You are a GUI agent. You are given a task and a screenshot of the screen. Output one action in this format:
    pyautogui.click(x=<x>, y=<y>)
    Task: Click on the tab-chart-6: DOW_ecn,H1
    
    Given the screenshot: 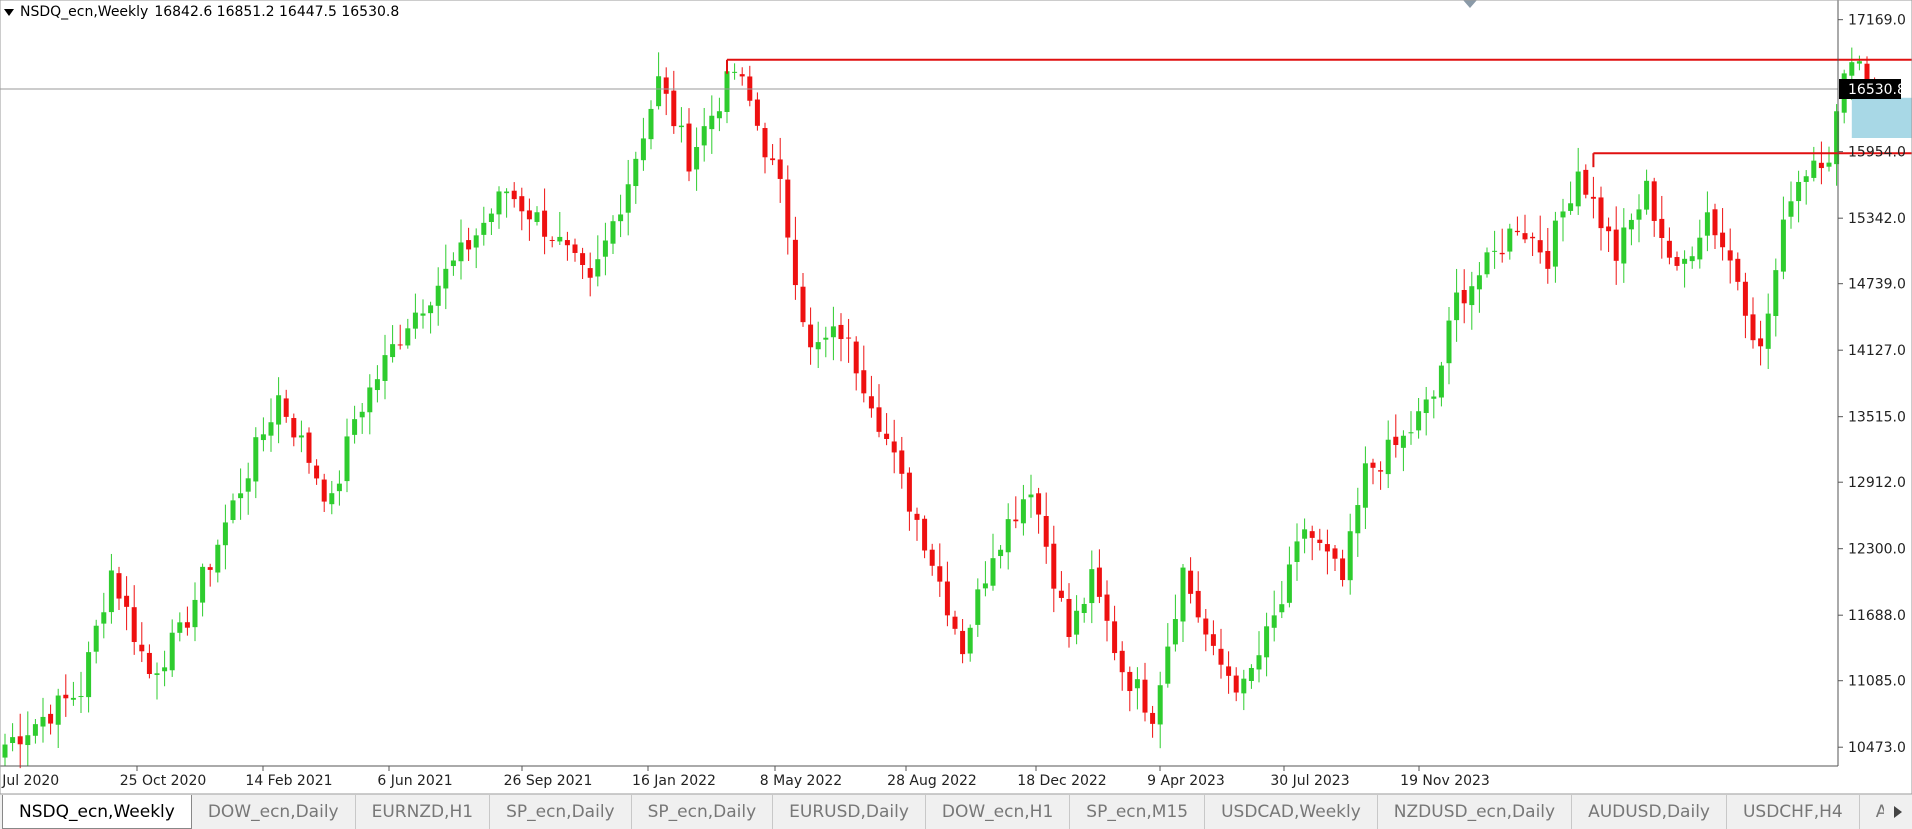 What is the action you would take?
    pyautogui.click(x=998, y=812)
    